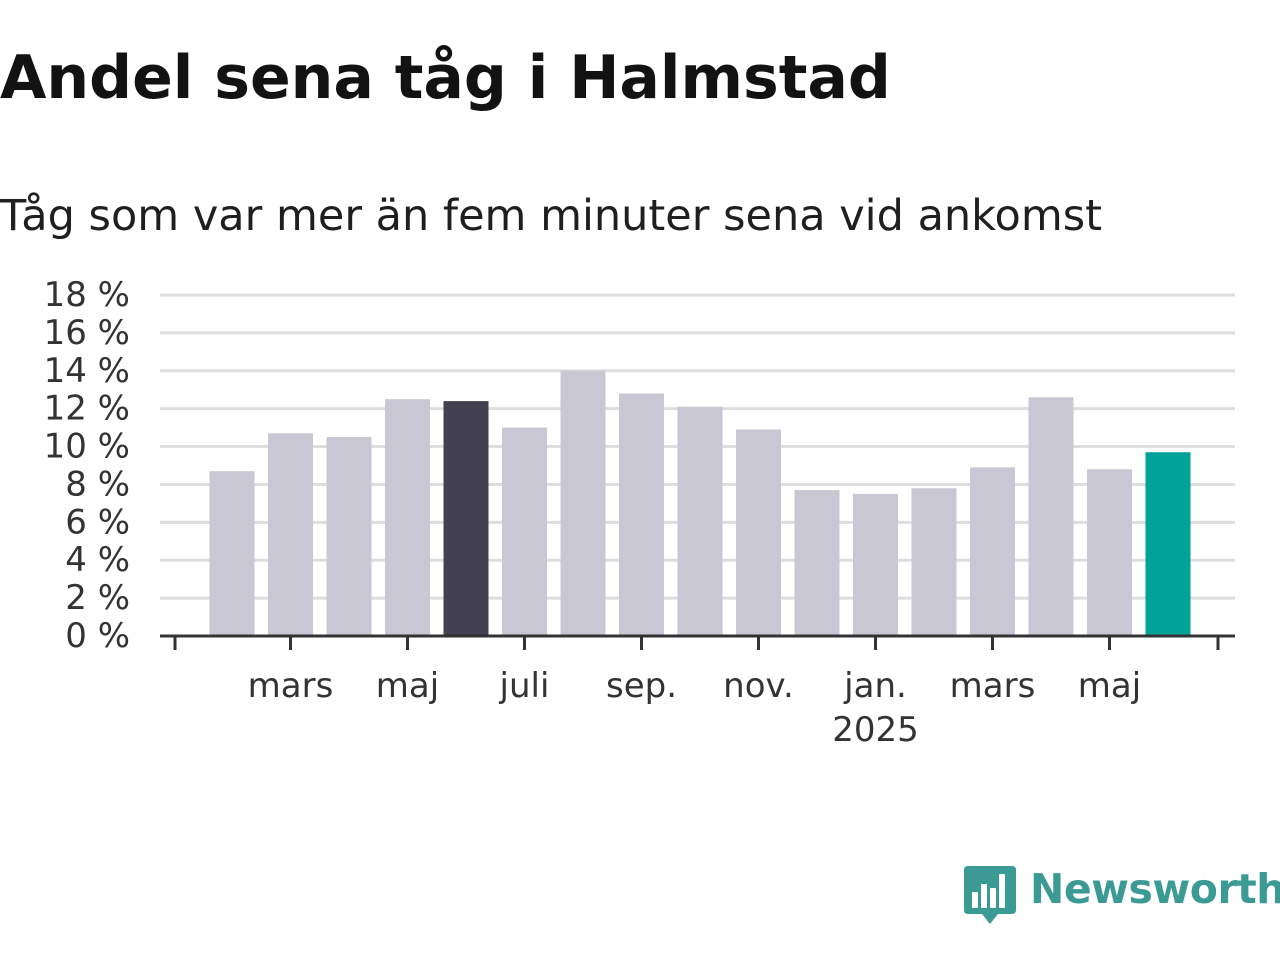 This screenshot has height=960, width=1280. Describe the element at coordinates (758, 686) in the screenshot. I see `x-tick-label: nov.` at that location.